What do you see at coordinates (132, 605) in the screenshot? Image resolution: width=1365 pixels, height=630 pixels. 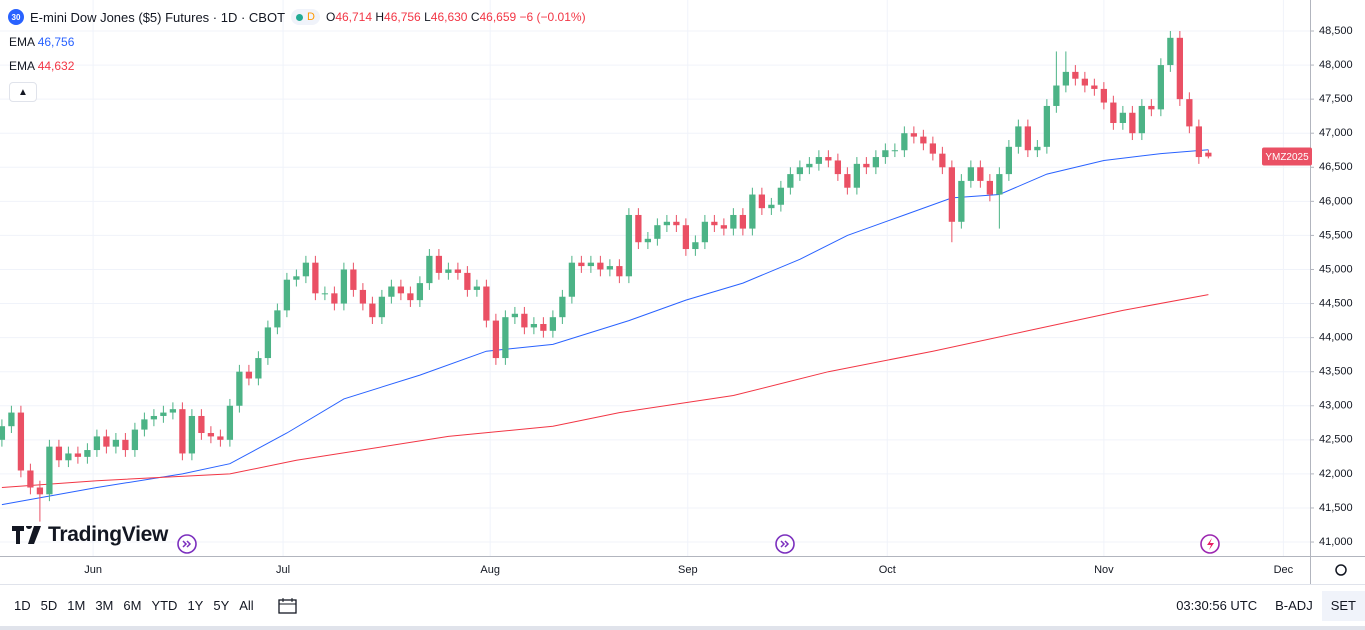 I see `range-button: 6M` at bounding box center [132, 605].